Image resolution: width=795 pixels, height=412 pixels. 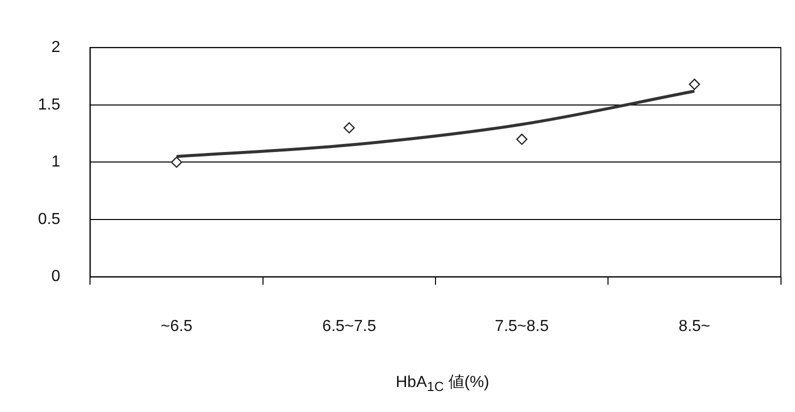 I want to click on y-tick-label: 0, so click(x=55, y=277).